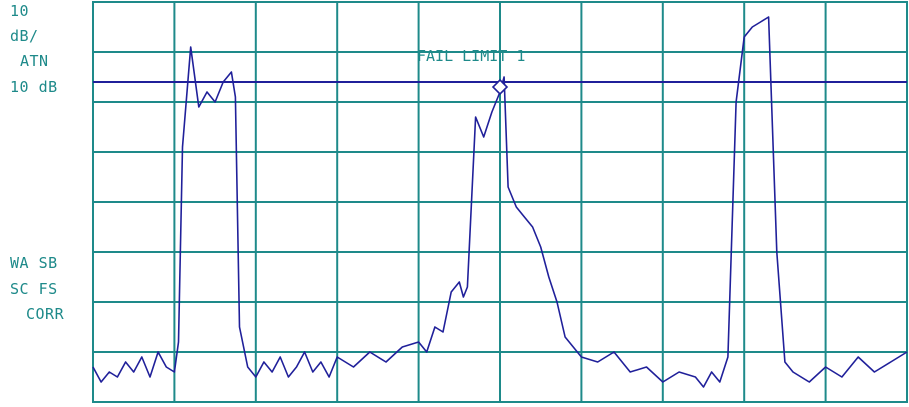 The image size is (909, 407). Describe the element at coordinates (34, 87) in the screenshot. I see `atn-value-label: 10 dB` at that location.